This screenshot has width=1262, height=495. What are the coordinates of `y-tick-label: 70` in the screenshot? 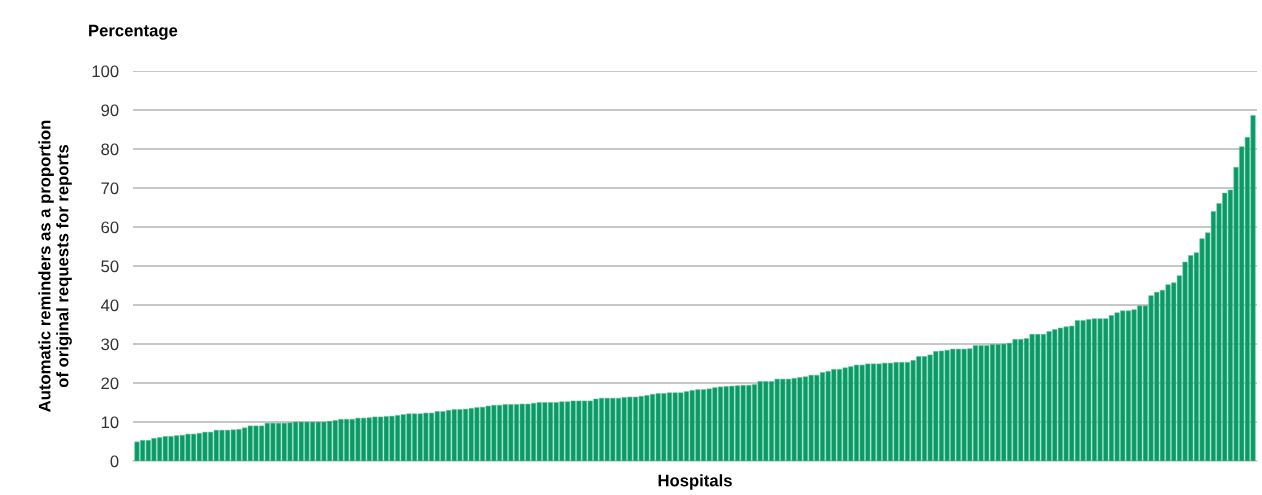 It's located at (110, 188).